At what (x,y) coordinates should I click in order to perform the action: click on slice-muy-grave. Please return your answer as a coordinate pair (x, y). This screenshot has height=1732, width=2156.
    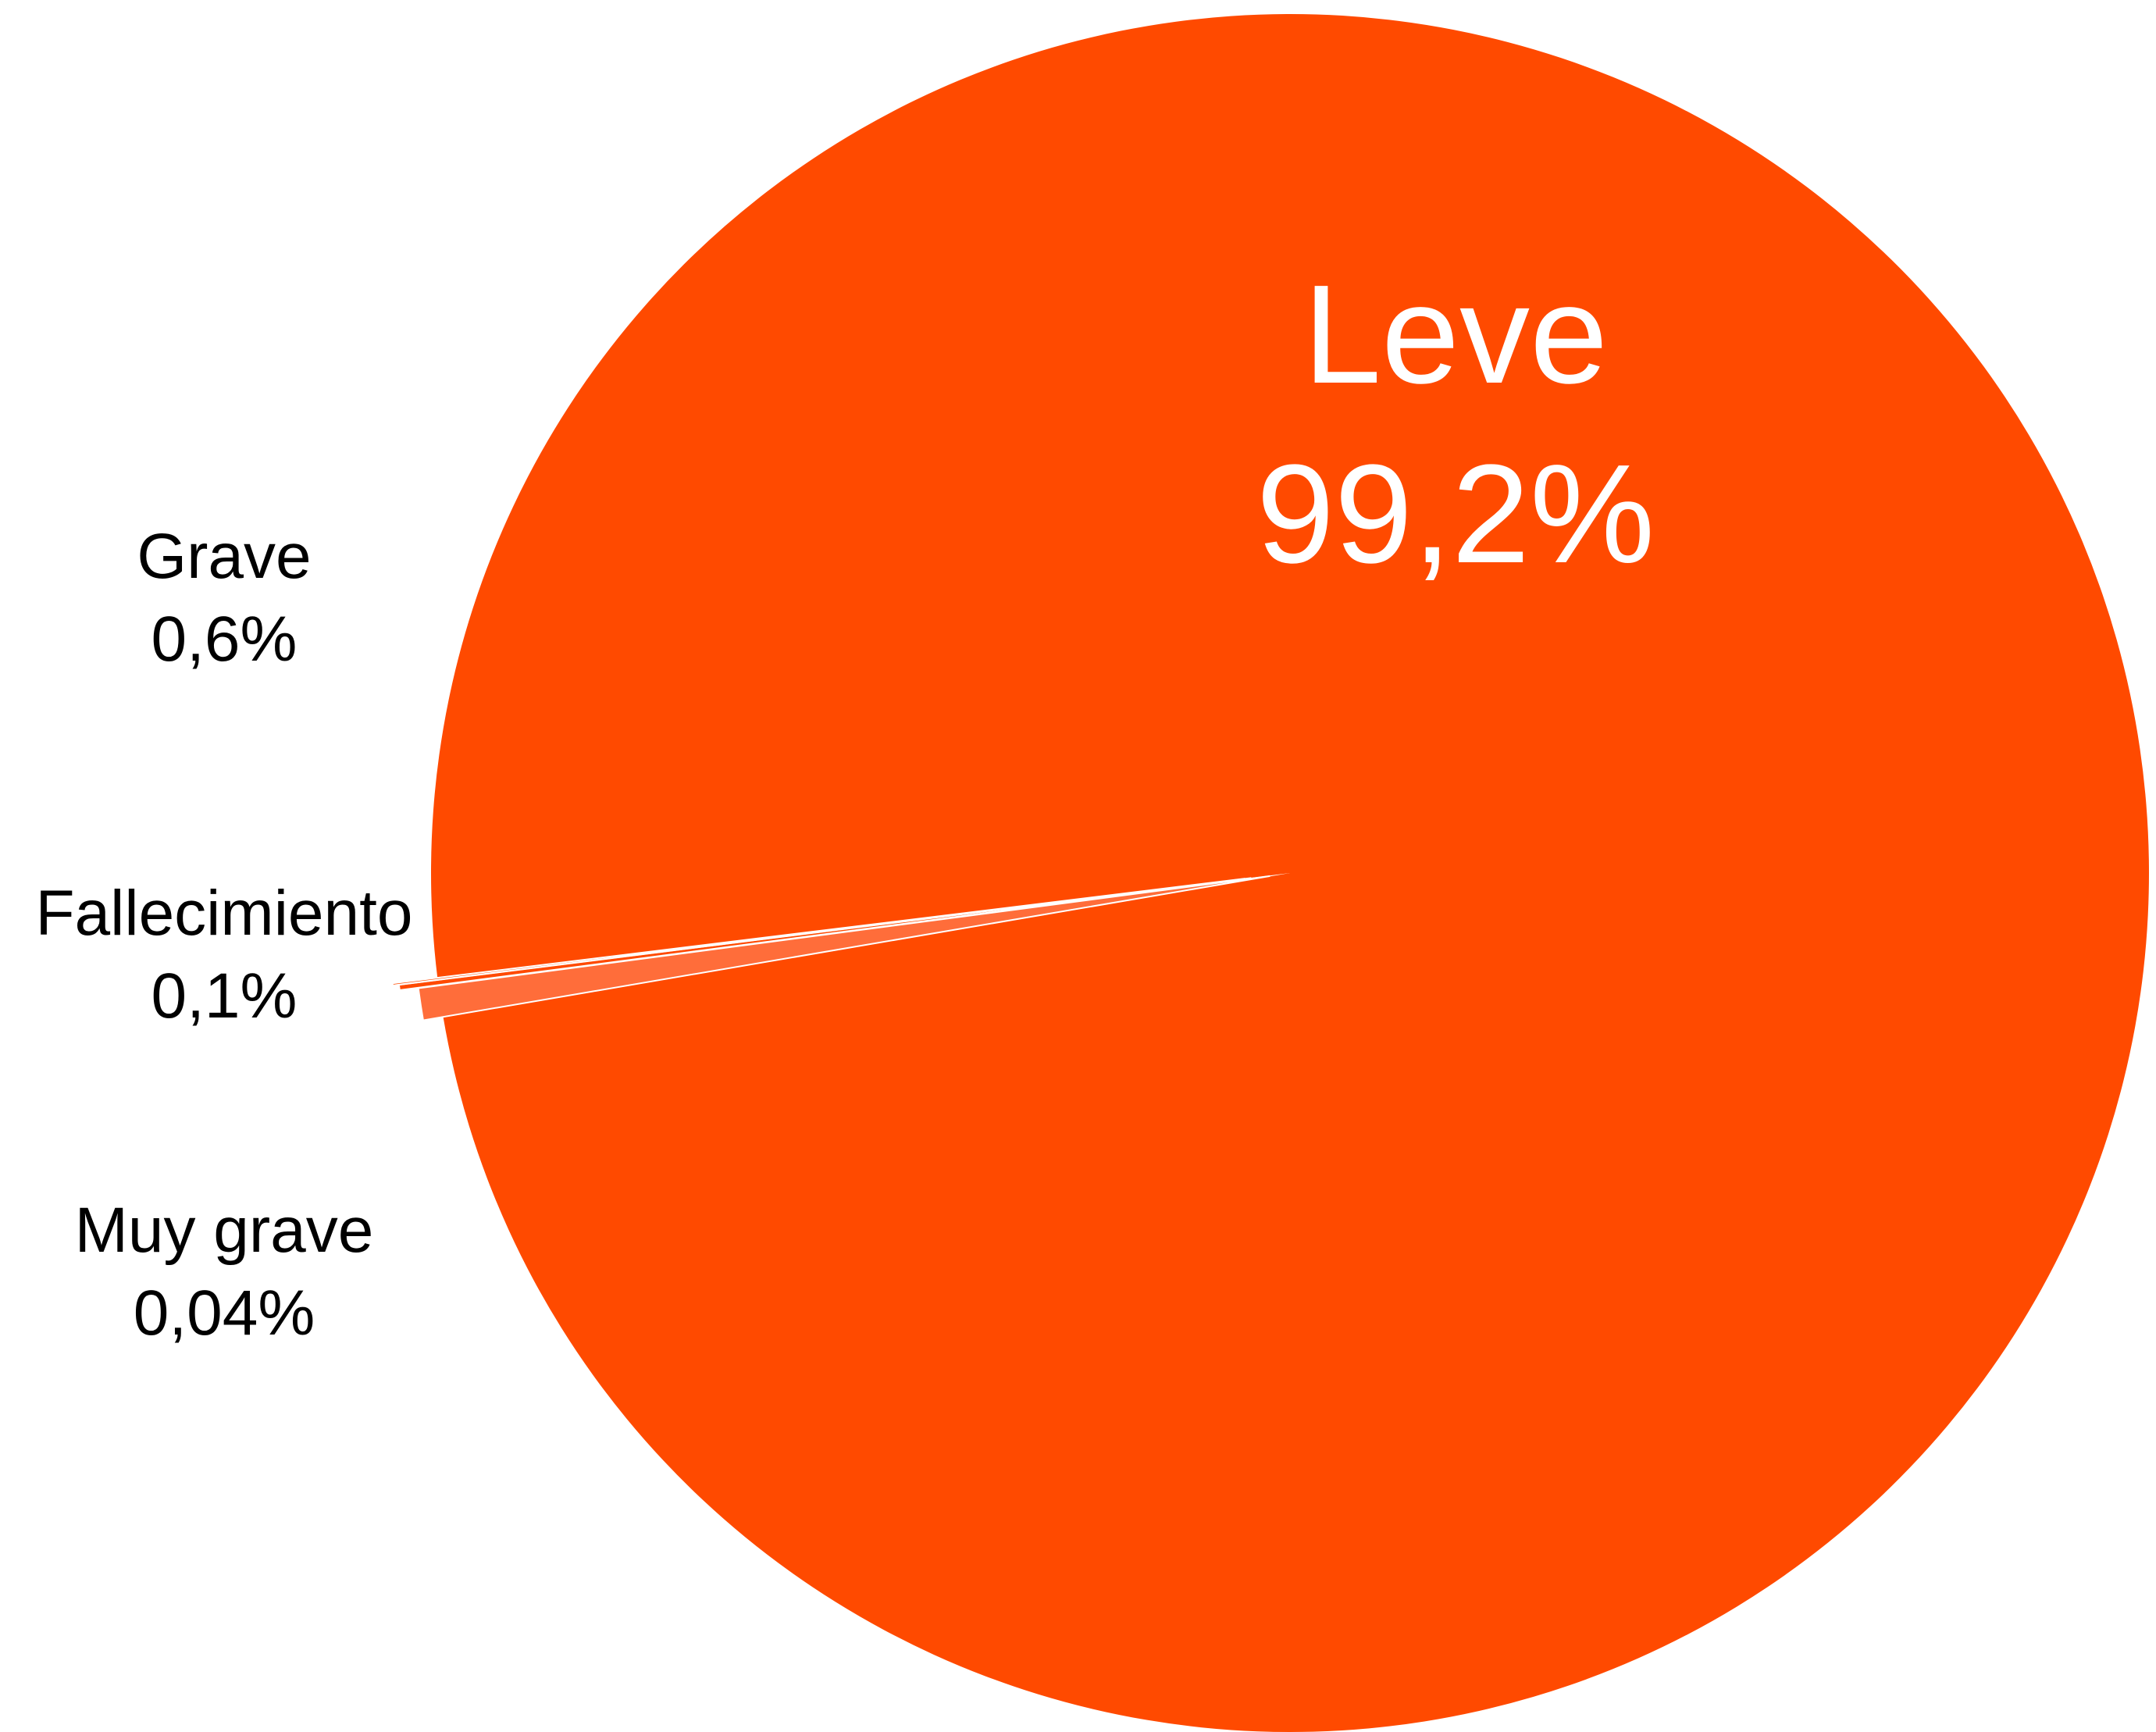
    Looking at the image, I should click on (818, 932).